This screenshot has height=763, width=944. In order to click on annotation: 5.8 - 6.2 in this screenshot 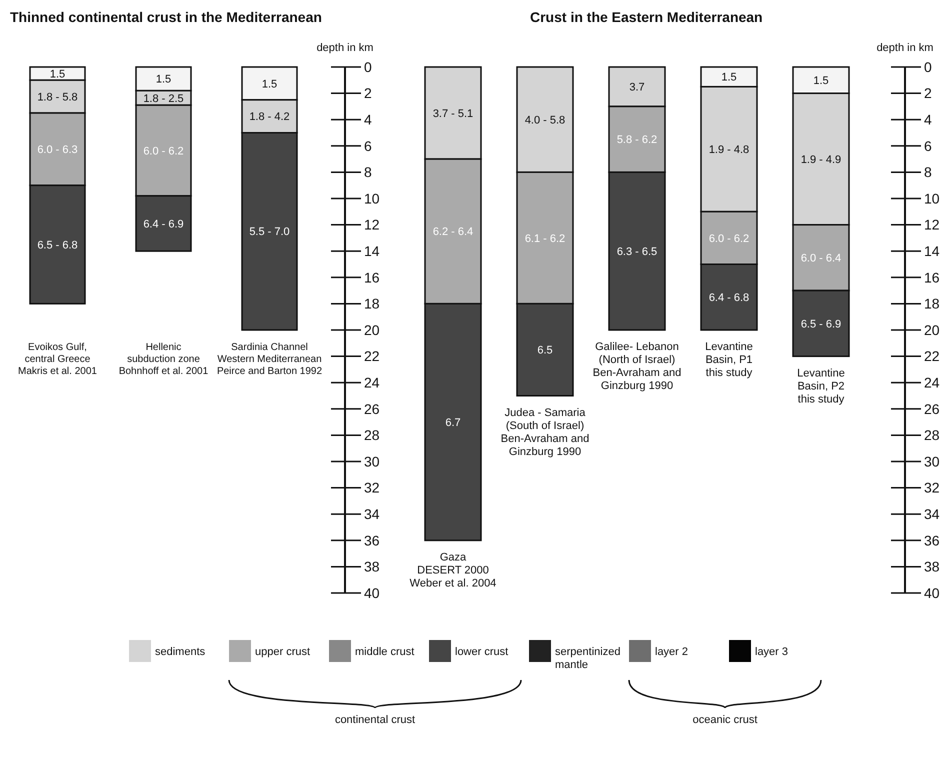, I will do `click(637, 140)`.